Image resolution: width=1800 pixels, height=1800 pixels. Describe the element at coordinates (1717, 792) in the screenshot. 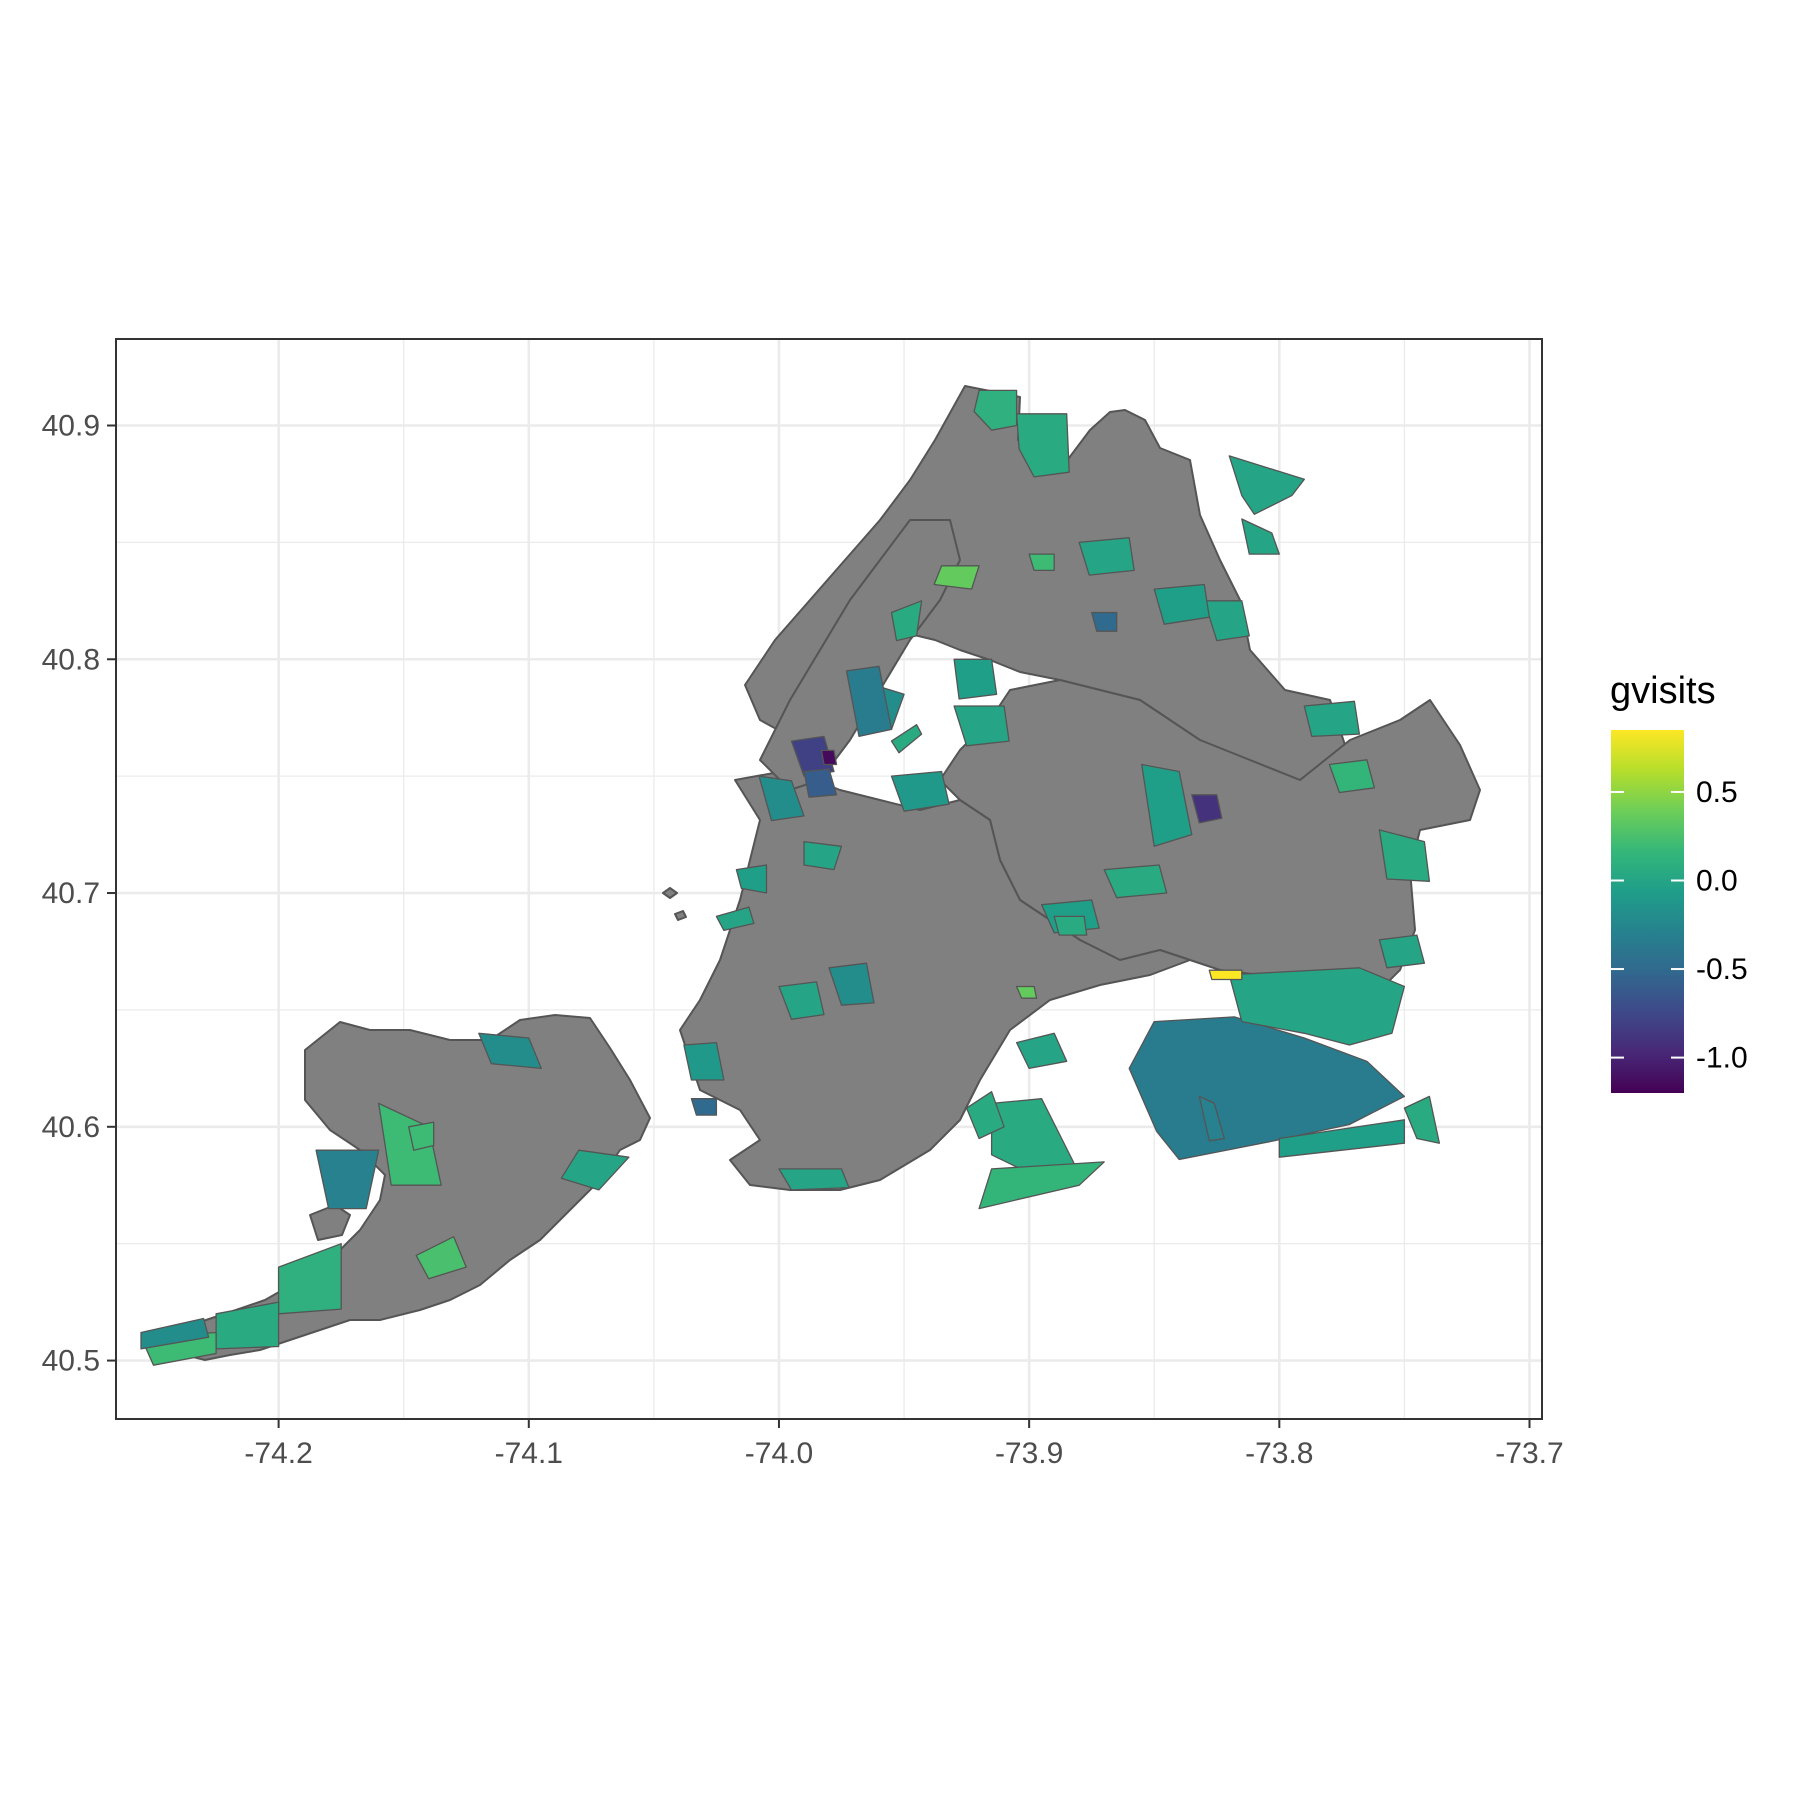

I see `colorbar-tick-label: 0.5` at that location.